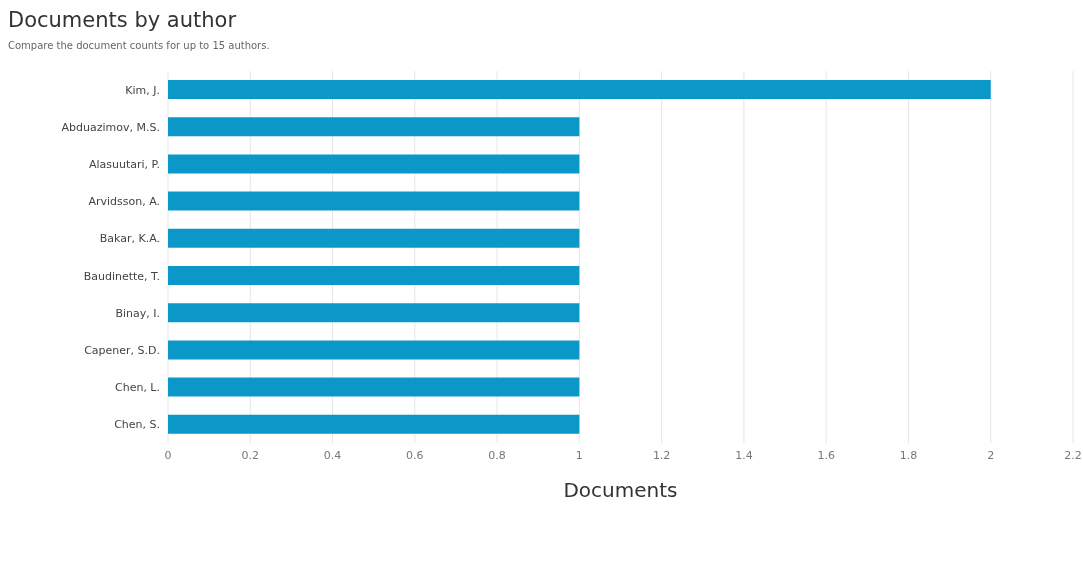  What do you see at coordinates (122, 350) in the screenshot?
I see `y-tick-label: Capener, S.D.` at bounding box center [122, 350].